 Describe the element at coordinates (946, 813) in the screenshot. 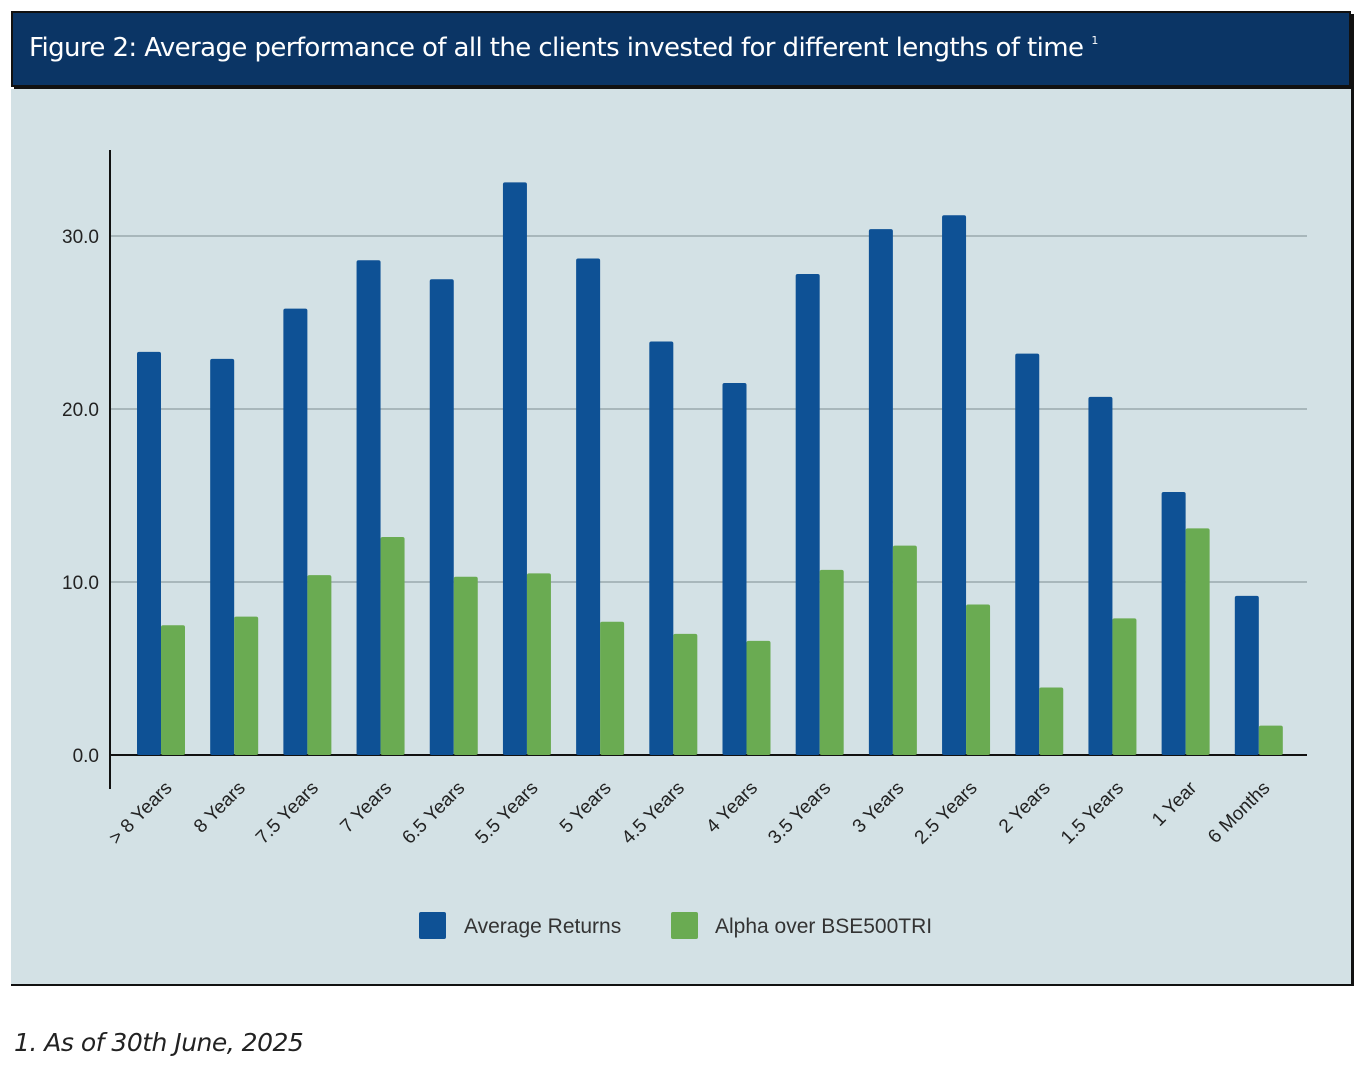

I see `x-tick-label: 2.5 Years` at that location.